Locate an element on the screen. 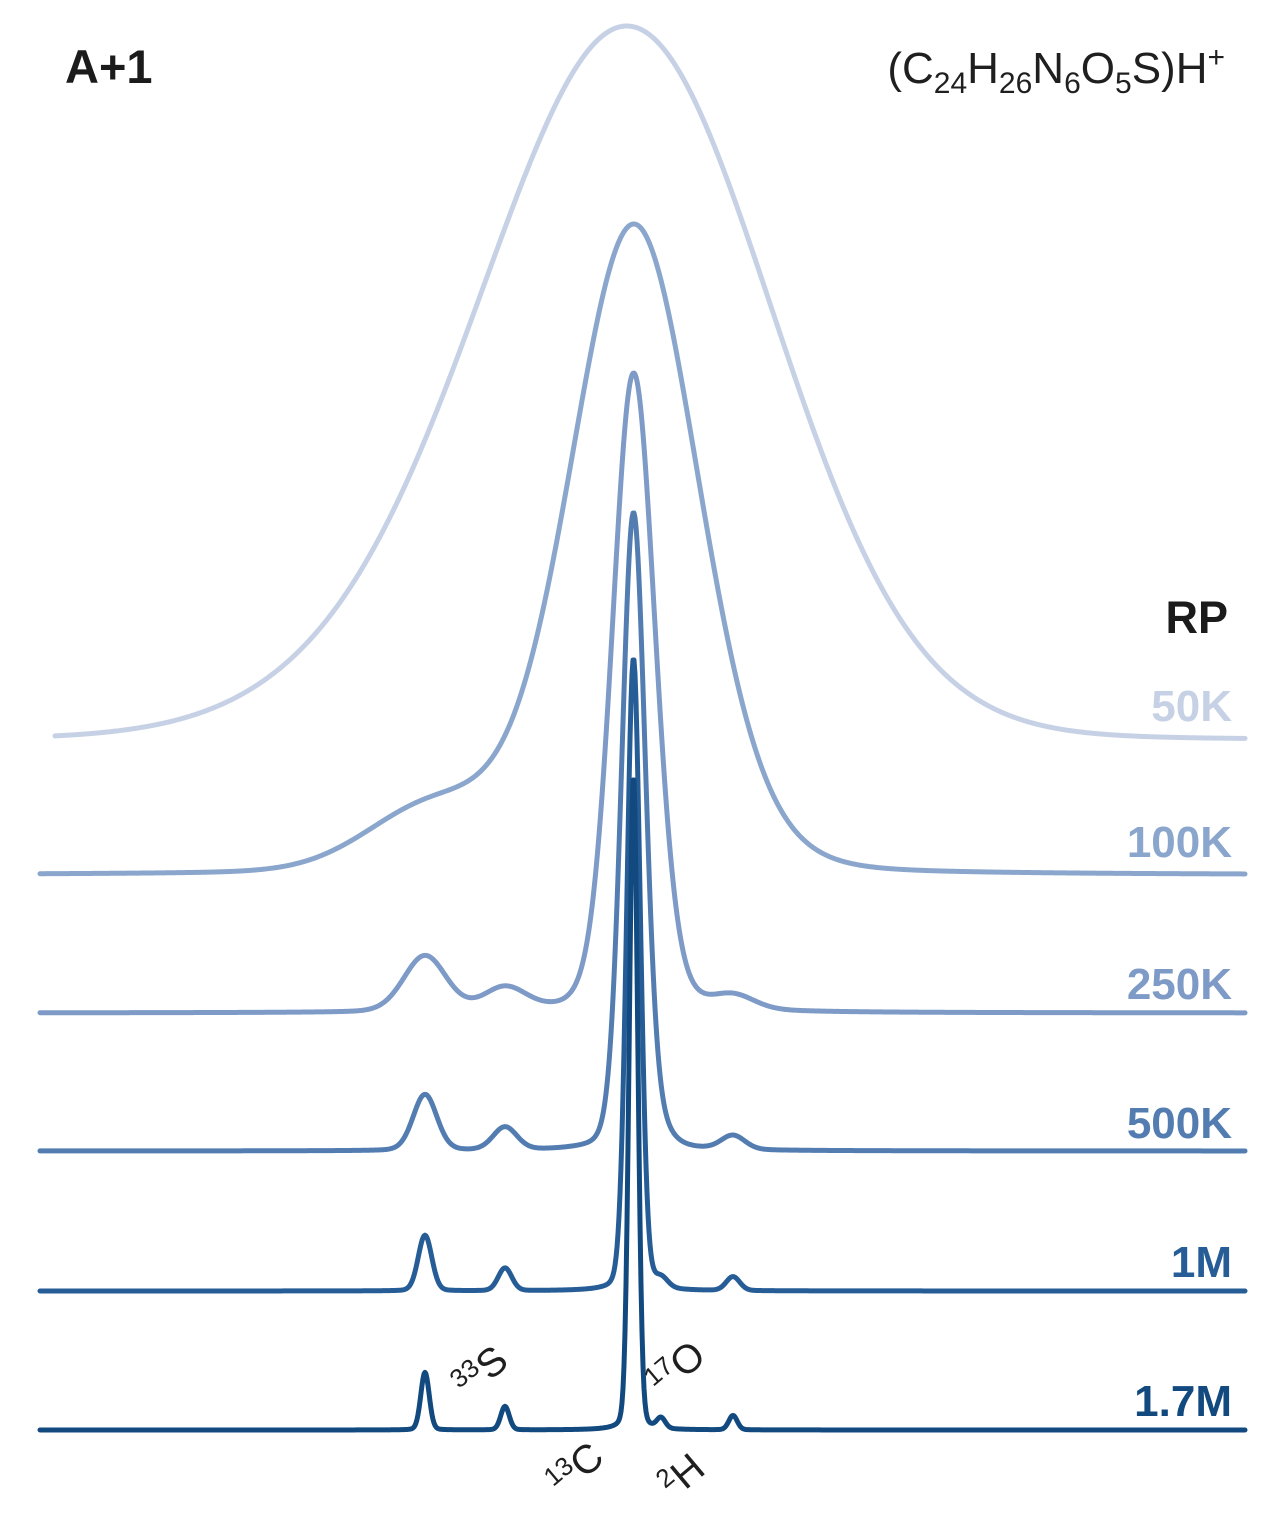  variant-label: A+1 is located at coordinates (109, 66).